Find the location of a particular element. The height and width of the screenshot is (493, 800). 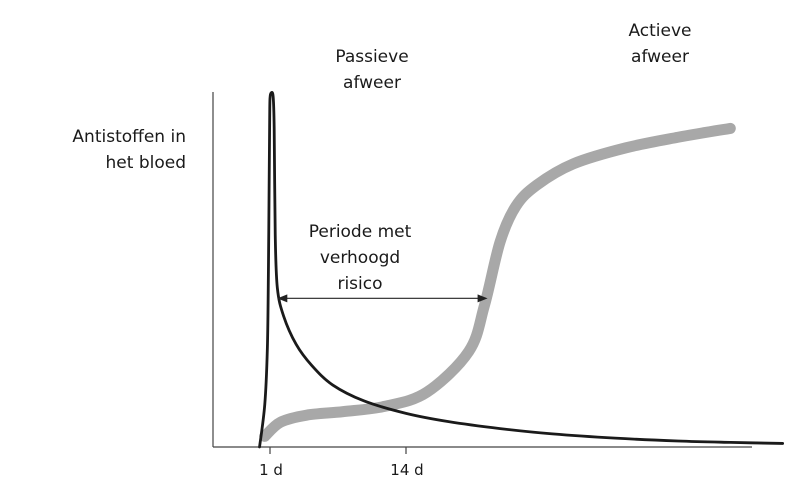

annotation-line-2: verhoogd is located at coordinates (360, 258).